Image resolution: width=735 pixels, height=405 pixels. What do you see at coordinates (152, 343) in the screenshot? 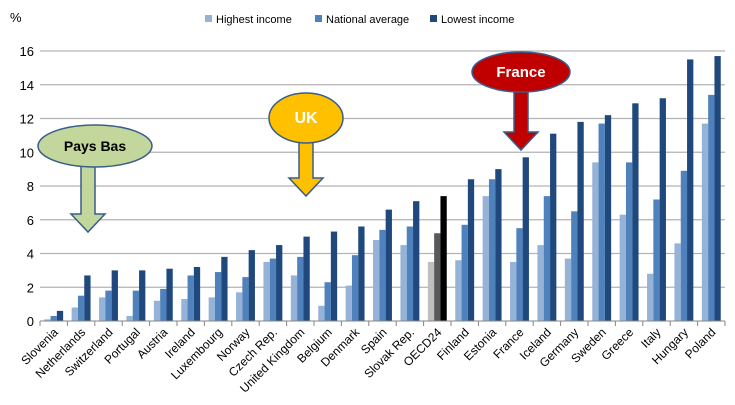
I see `x-tick-label: Austria` at bounding box center [152, 343].